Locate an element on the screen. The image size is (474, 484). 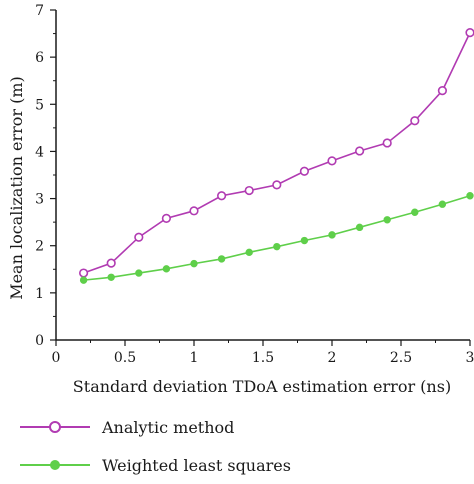
x-tick-label: 1 is located at coordinates (194, 358).